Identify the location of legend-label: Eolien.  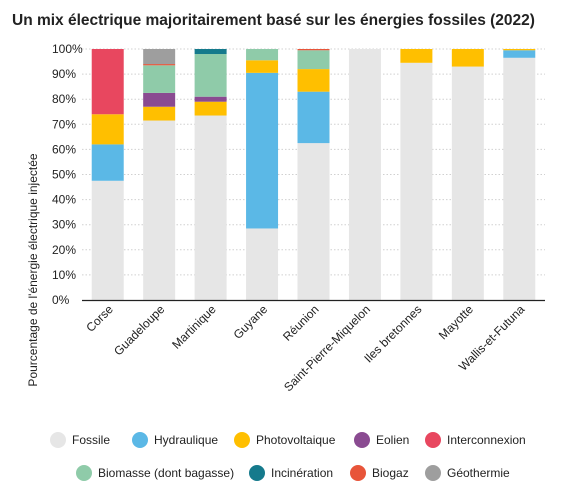
(392, 440).